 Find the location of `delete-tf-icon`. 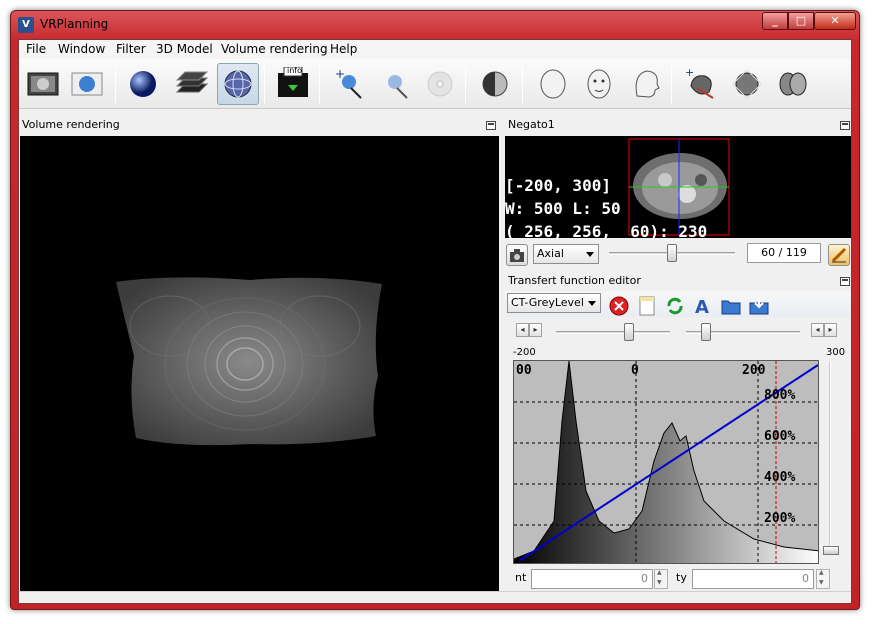

delete-tf-icon is located at coordinates (619, 306).